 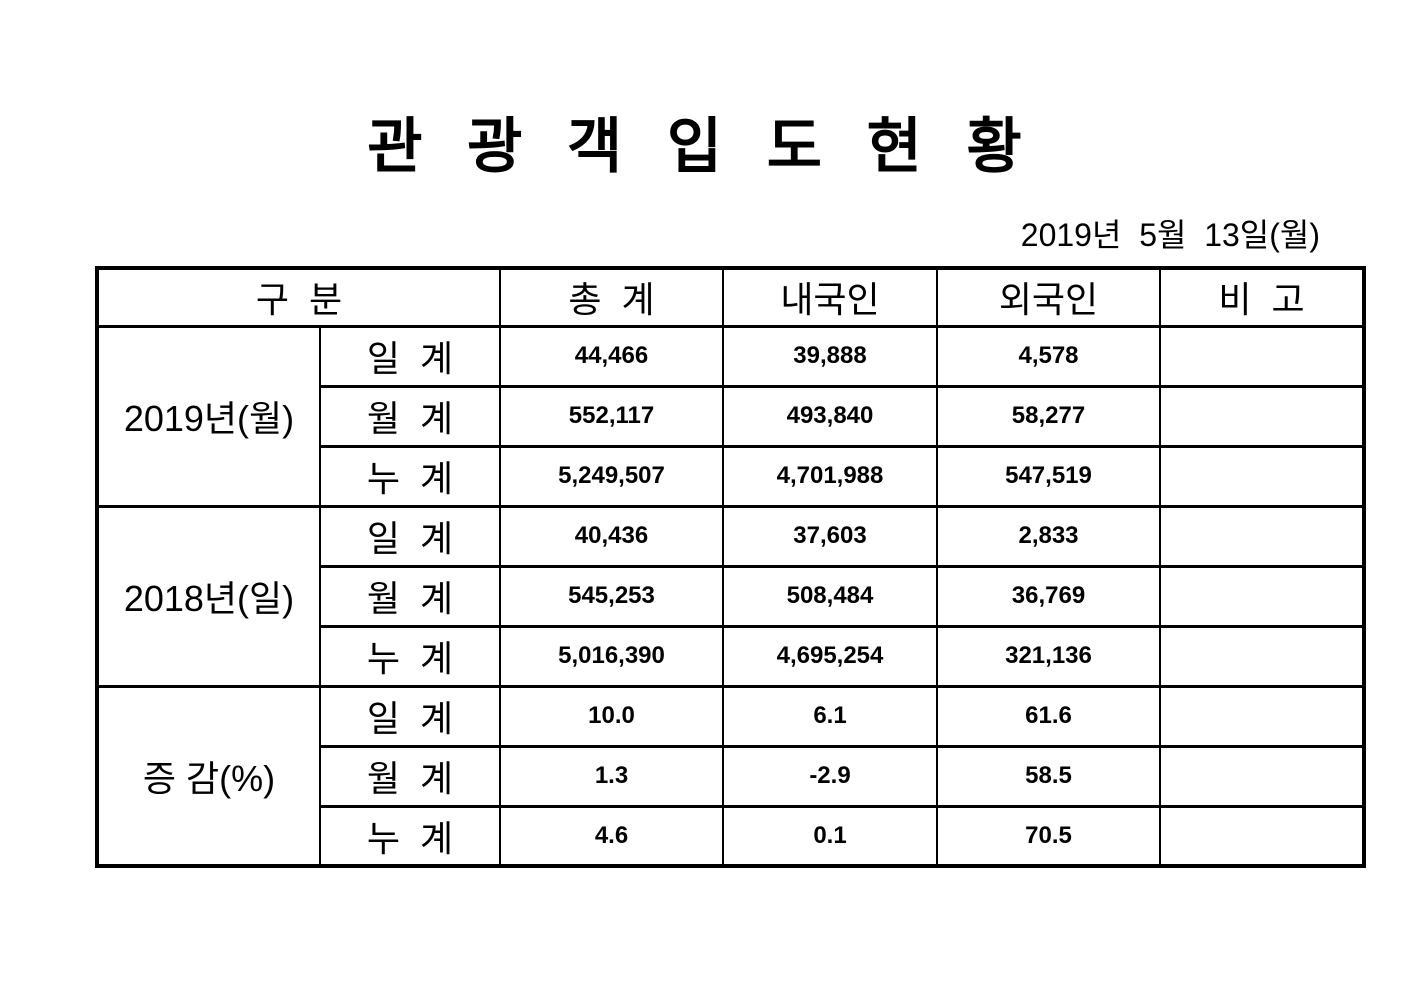 I want to click on table-row: 누 계 5,249,507 4,701,988 547,519, so click(x=731, y=476).